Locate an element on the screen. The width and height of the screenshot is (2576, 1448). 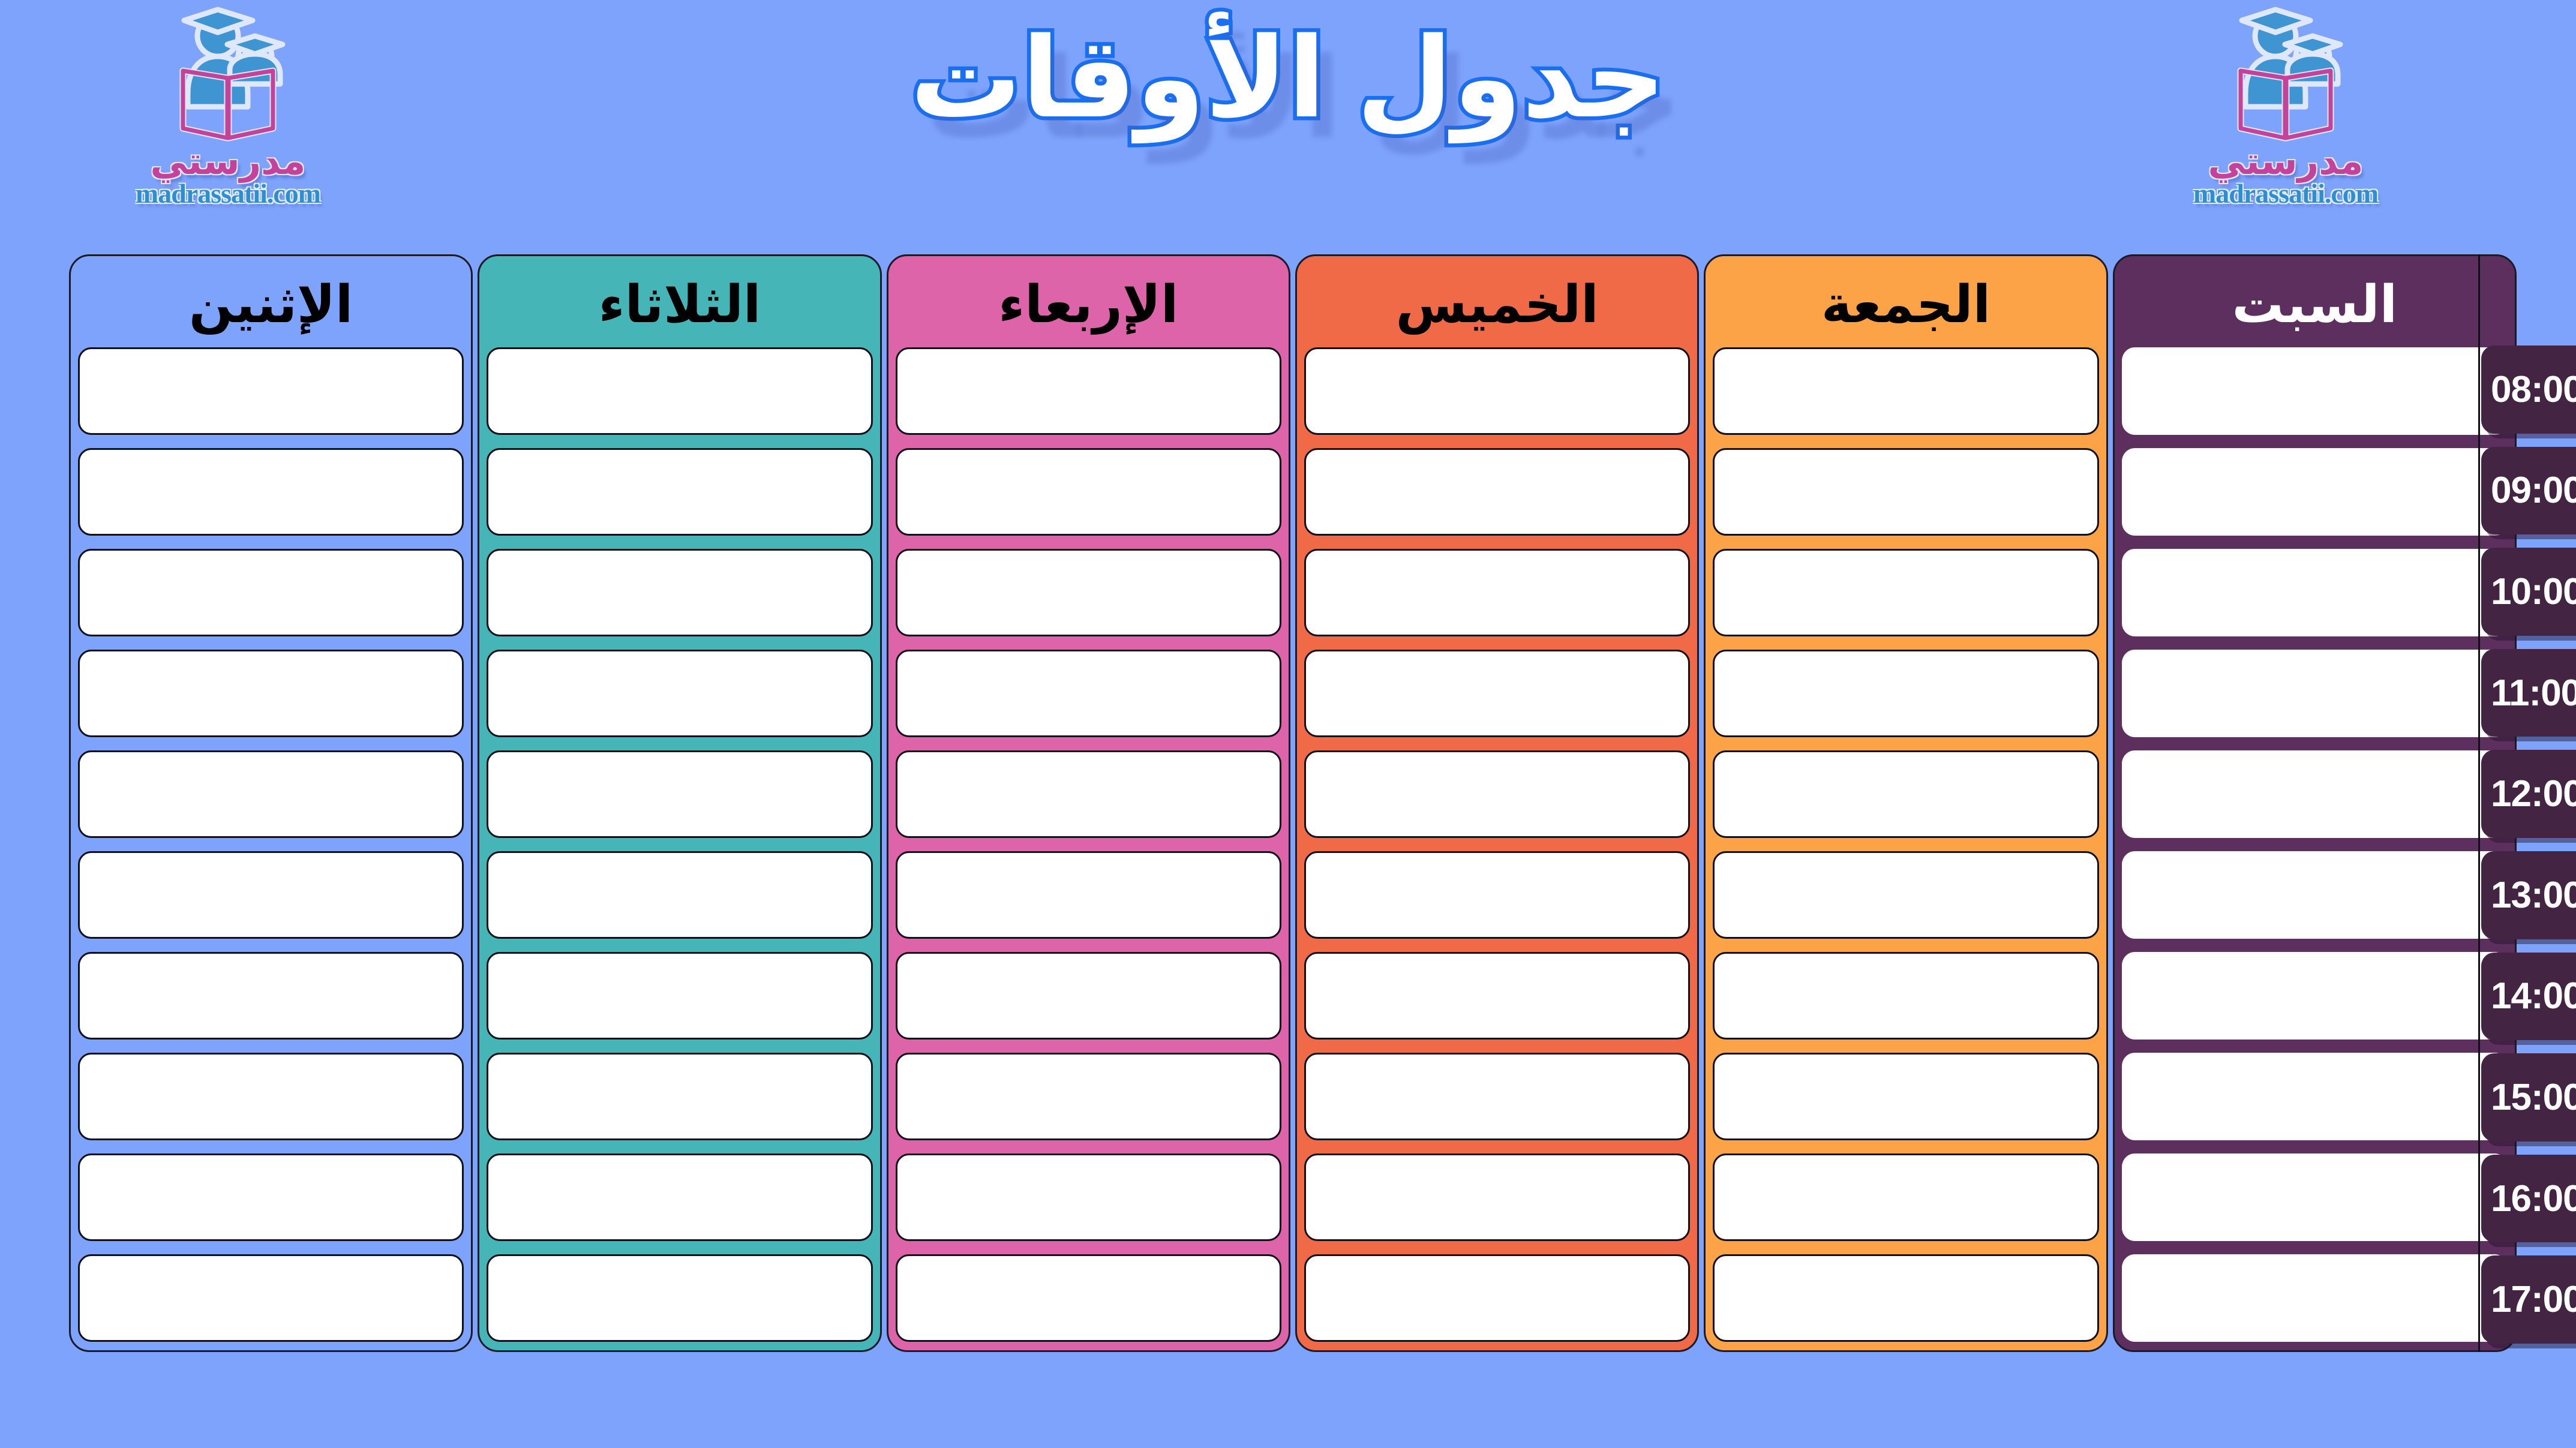
day-column-tuesday: الثلاثاء is located at coordinates (680, 803).